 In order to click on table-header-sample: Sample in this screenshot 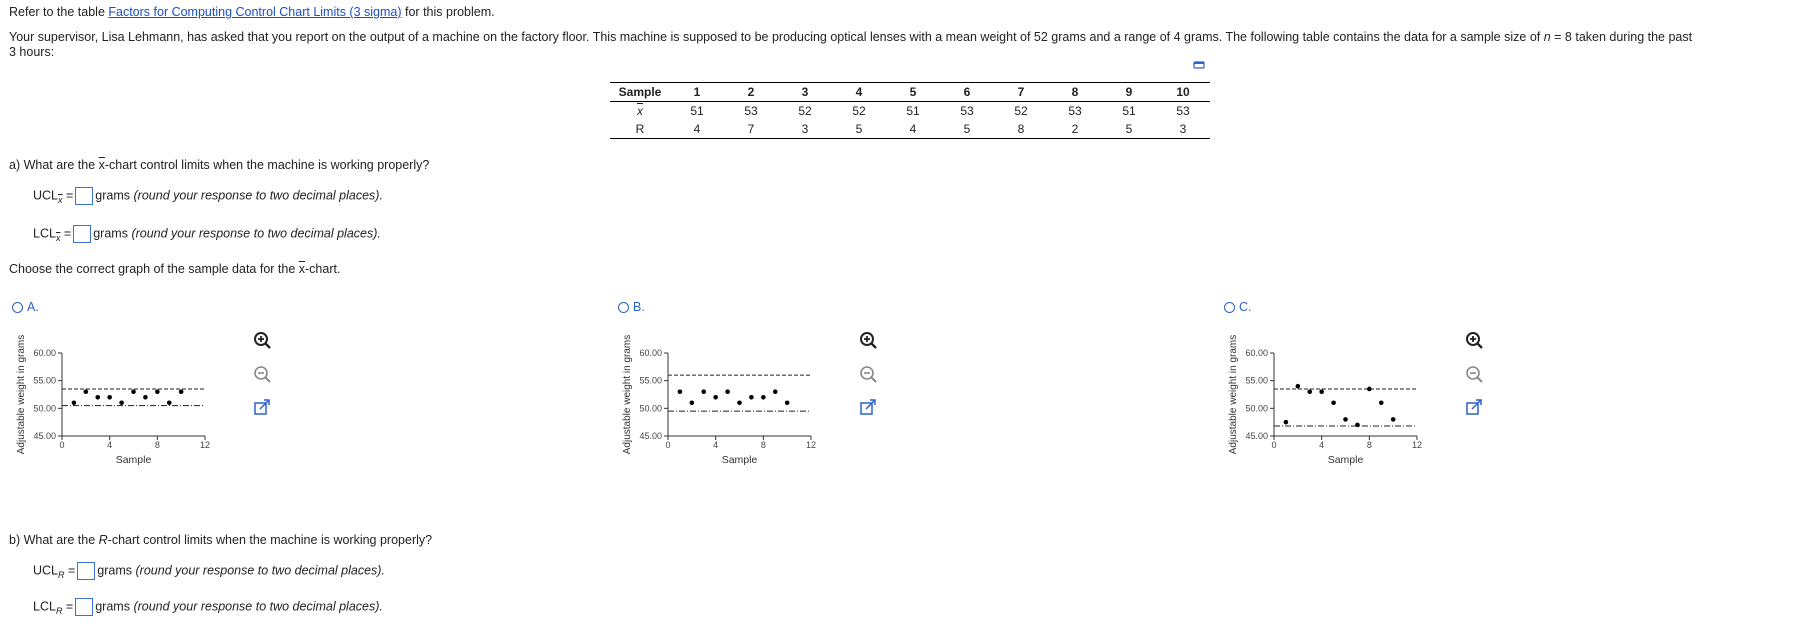, I will do `click(640, 92)`.